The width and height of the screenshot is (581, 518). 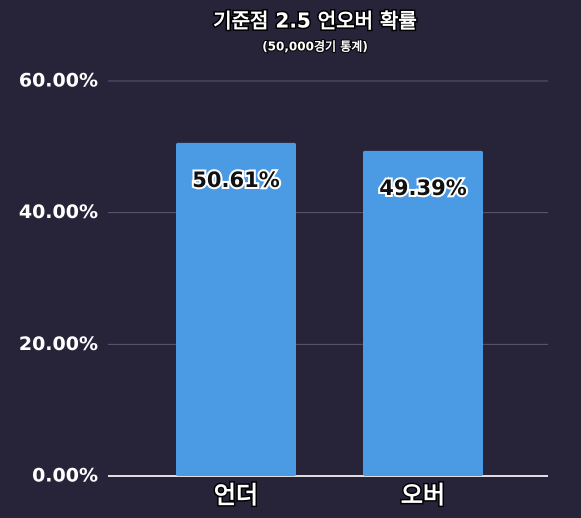 What do you see at coordinates (315, 46) in the screenshot?
I see `chart-subtitle: (50,000경기 통계)` at bounding box center [315, 46].